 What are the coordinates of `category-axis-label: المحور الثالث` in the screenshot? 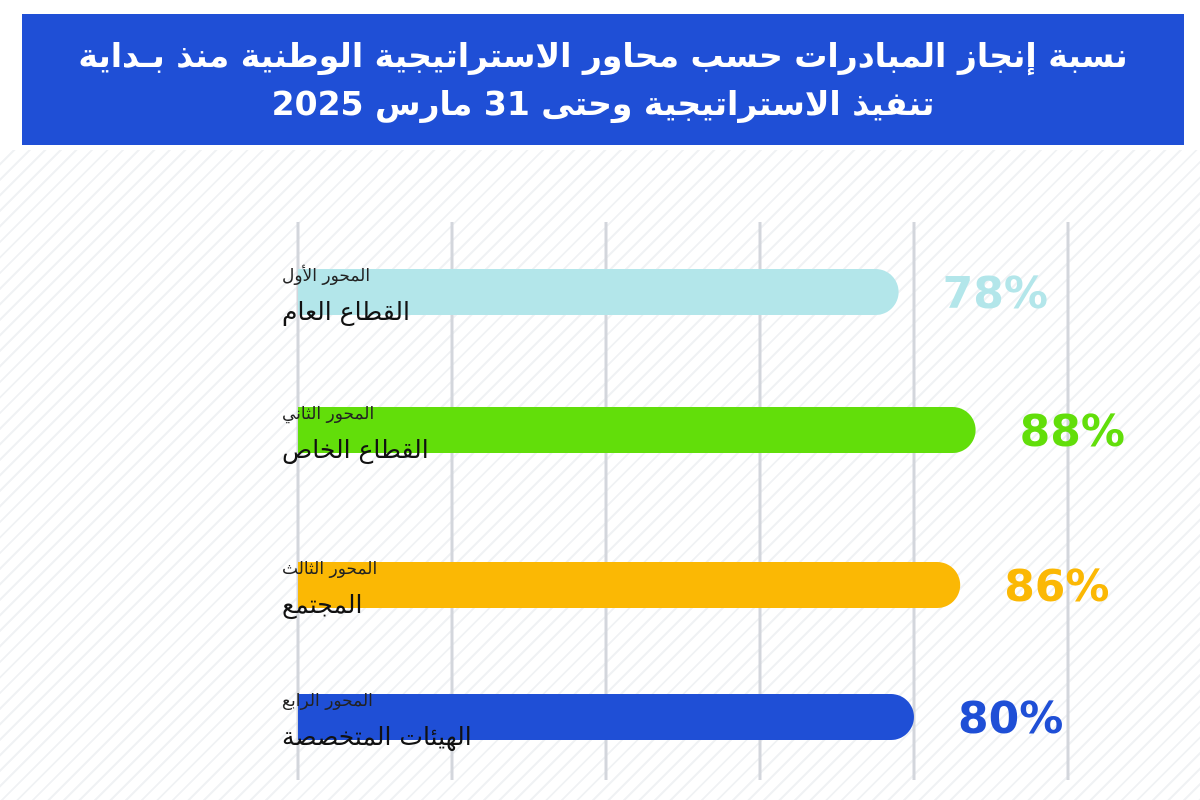 It's located at (329, 569).